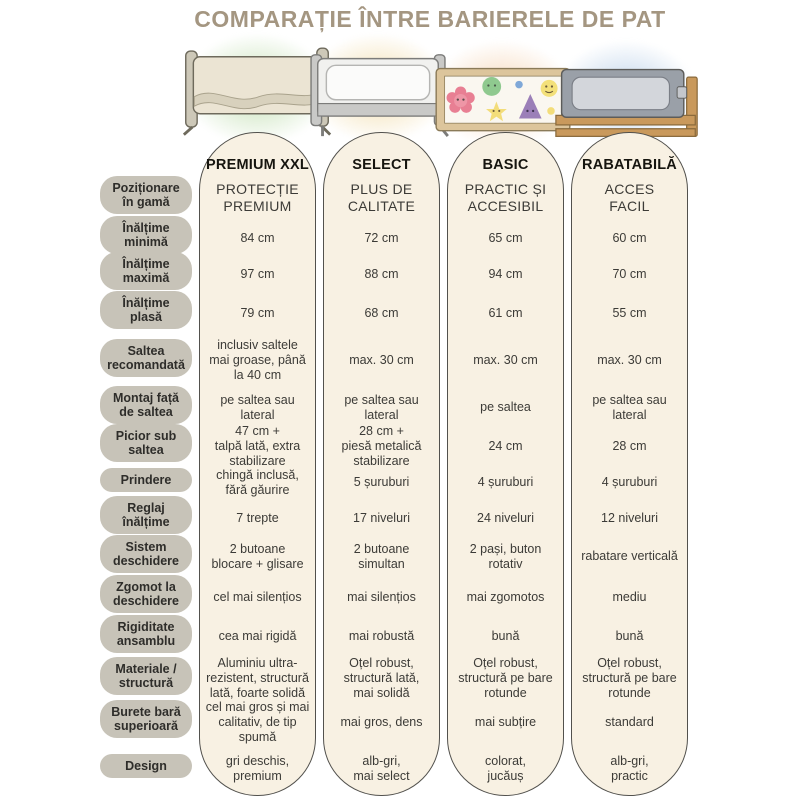 This screenshot has height=800, width=800. Describe the element at coordinates (146, 404) in the screenshot. I see `row-label-montaj: Montaj față de saltea` at that location.